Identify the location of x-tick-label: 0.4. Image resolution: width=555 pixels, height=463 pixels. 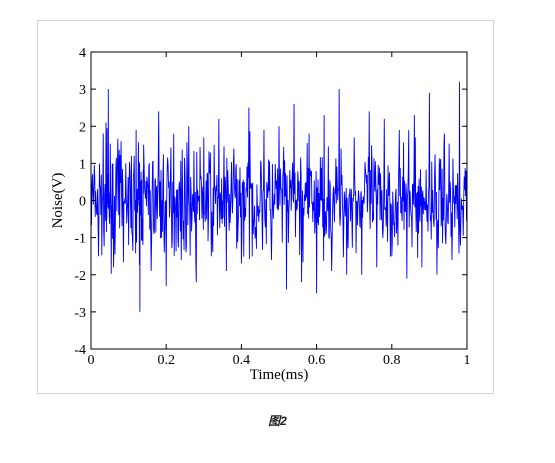
(242, 360).